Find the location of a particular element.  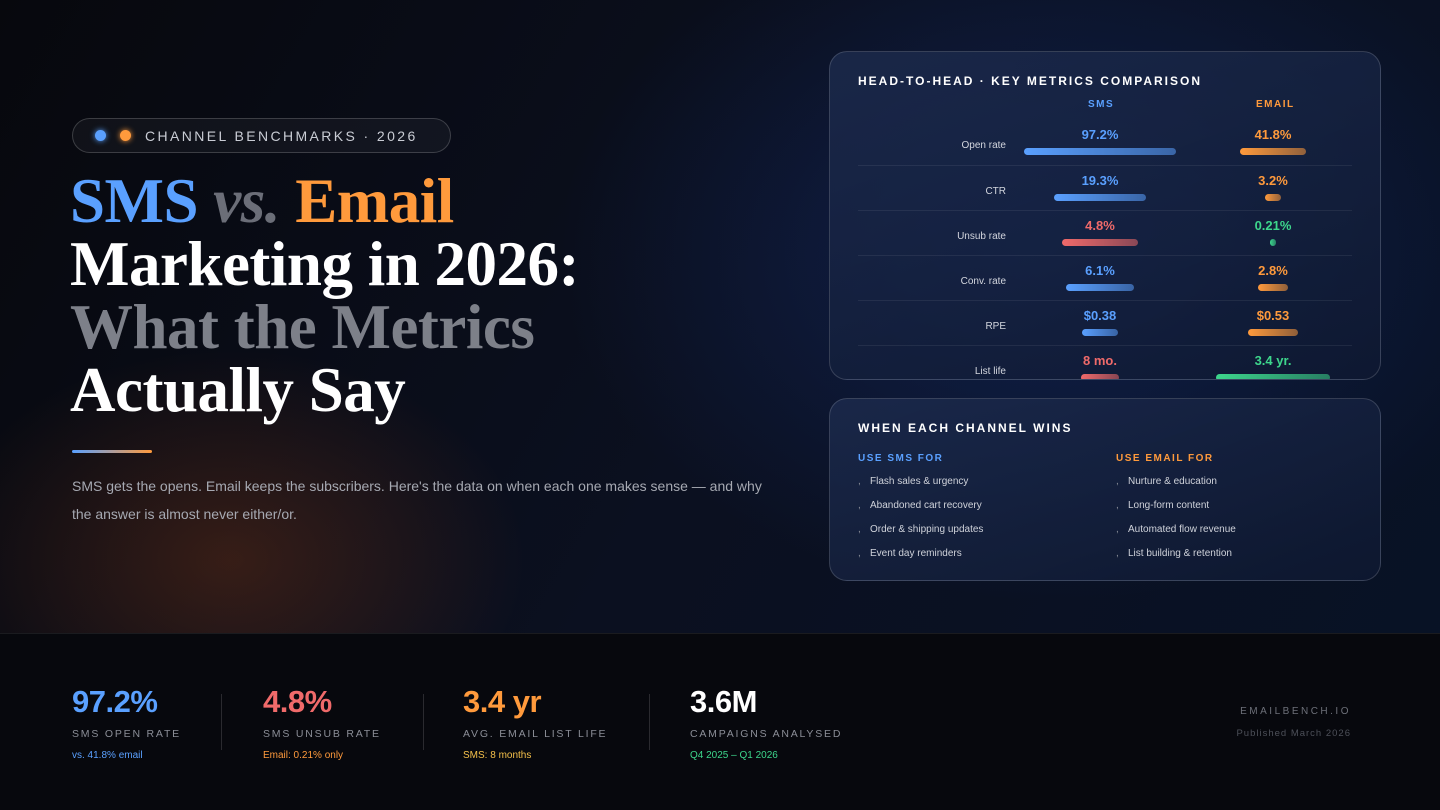

metric-label: CTR is located at coordinates (995, 191).